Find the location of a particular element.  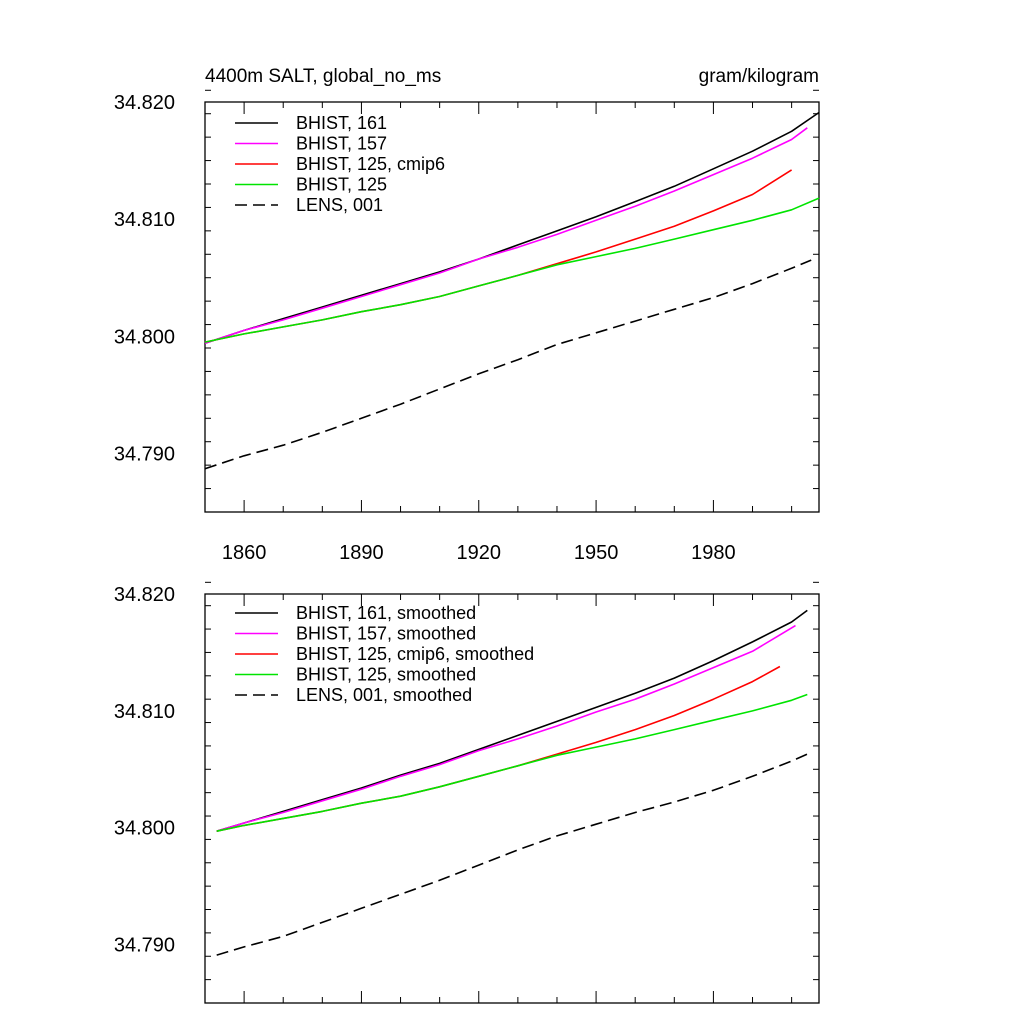

legend-label: LENS, 001 is located at coordinates (339, 205).